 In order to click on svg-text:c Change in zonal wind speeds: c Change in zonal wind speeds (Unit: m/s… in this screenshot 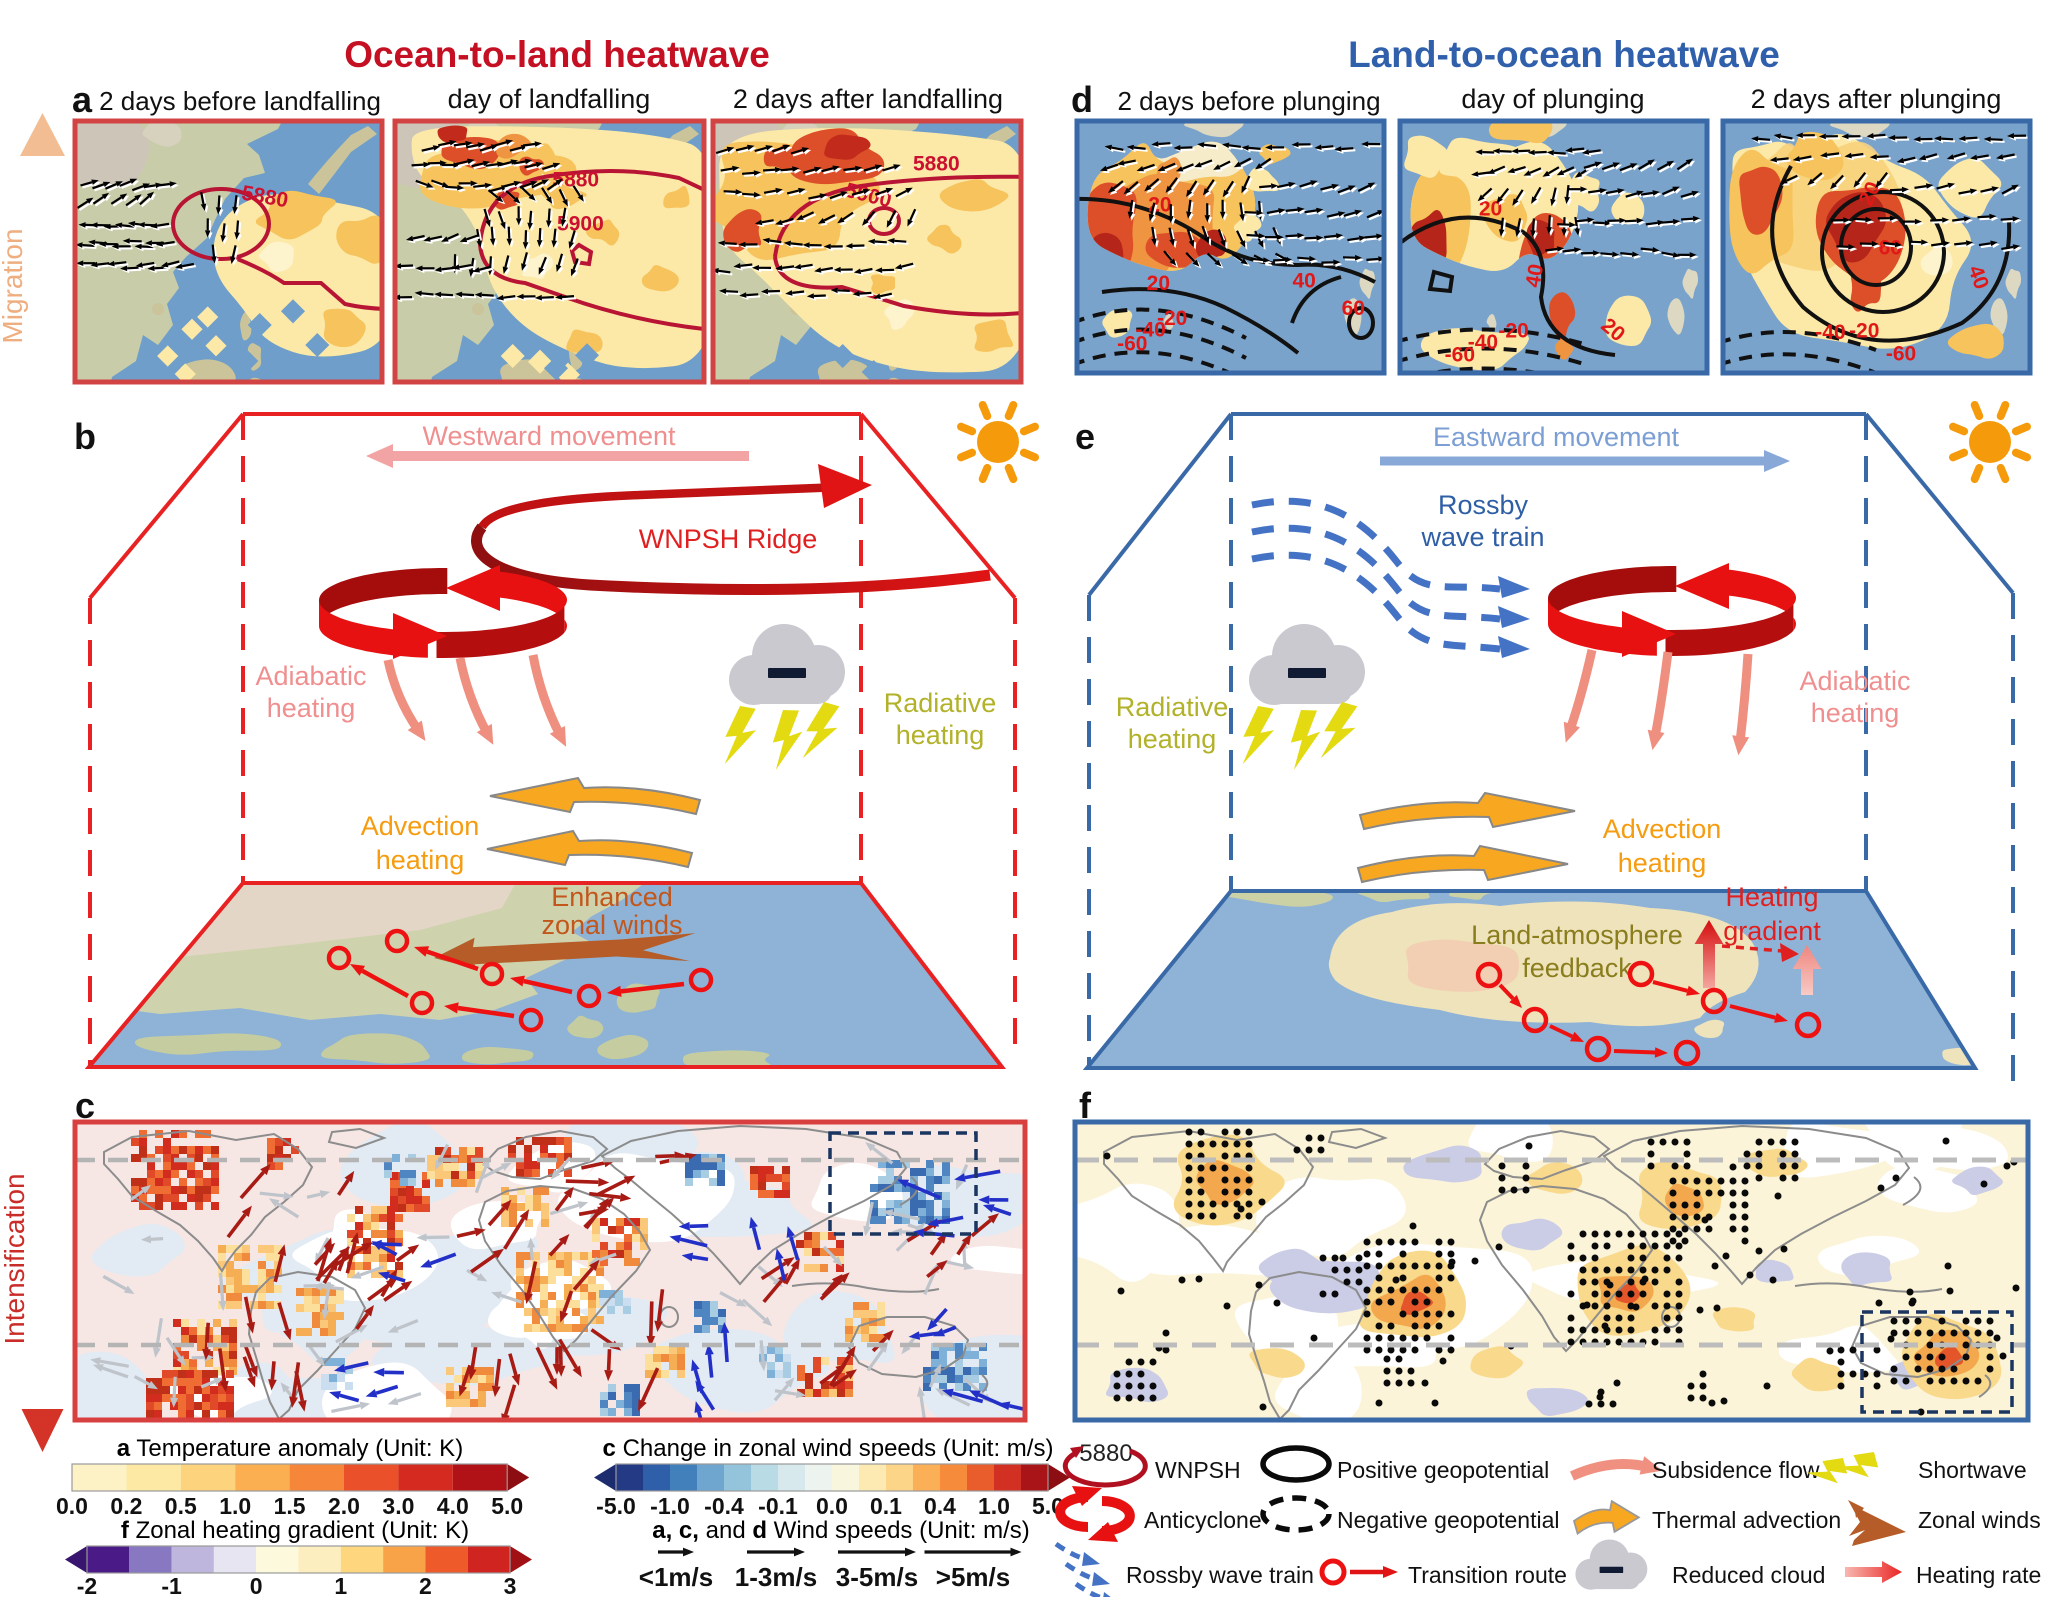, I will do `click(828, 1448)`.